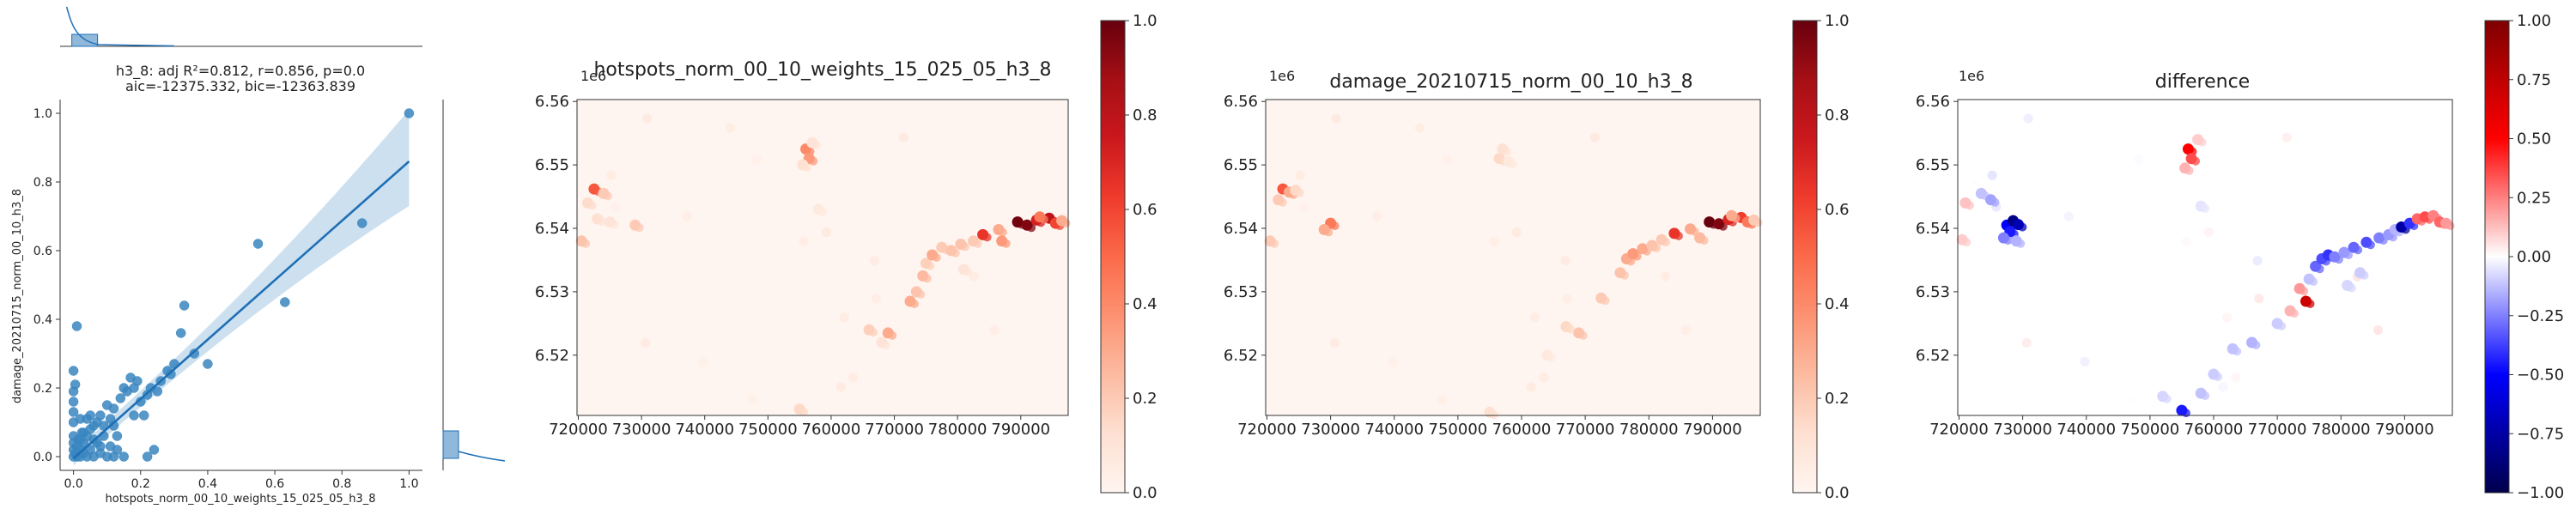  I want to click on hotspots-colorbar: 0.0 0.2 0.4 0.6 0.8 1.0, so click(1129, 257).